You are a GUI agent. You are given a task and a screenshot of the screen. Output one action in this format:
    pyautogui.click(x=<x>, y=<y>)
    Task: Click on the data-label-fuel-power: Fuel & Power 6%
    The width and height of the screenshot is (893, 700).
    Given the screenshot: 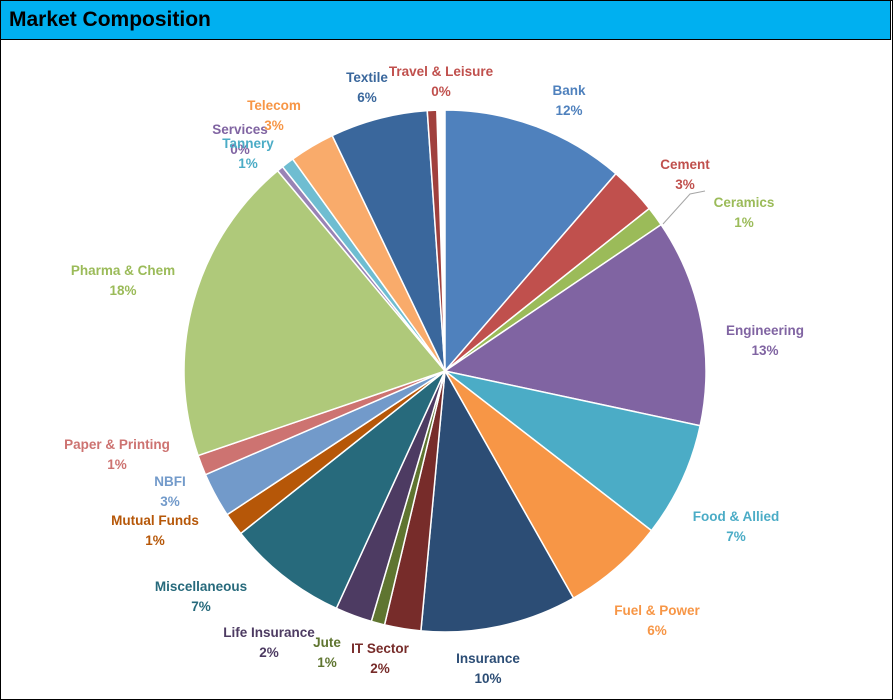 What is the action you would take?
    pyautogui.click(x=657, y=620)
    